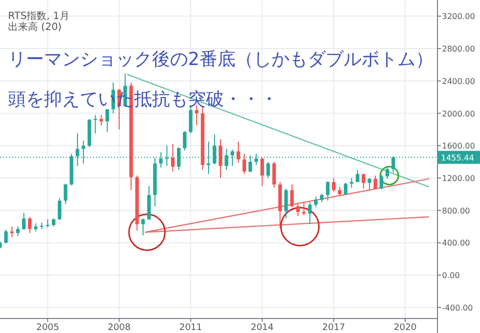  Describe the element at coordinates (457, 157) in the screenshot. I see `ref-line-label: 1455.44` at that location.